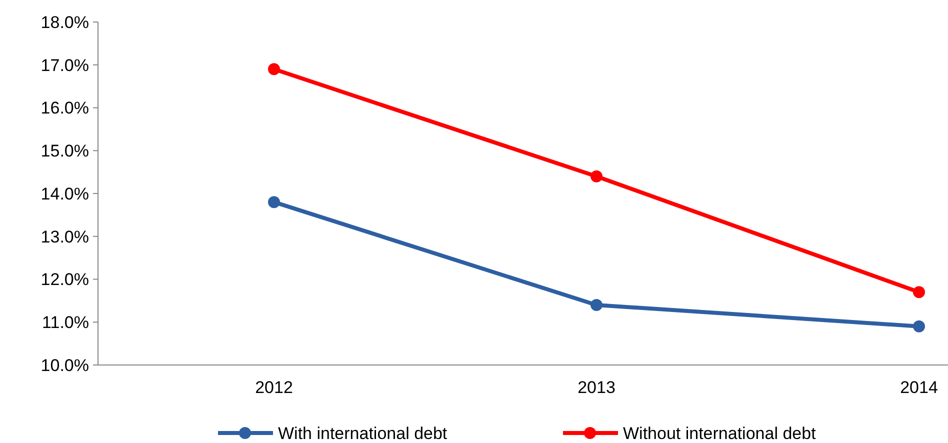 Image resolution: width=948 pixels, height=443 pixels. What do you see at coordinates (65, 322) in the screenshot?
I see `y-tick-label: 11.0%` at bounding box center [65, 322].